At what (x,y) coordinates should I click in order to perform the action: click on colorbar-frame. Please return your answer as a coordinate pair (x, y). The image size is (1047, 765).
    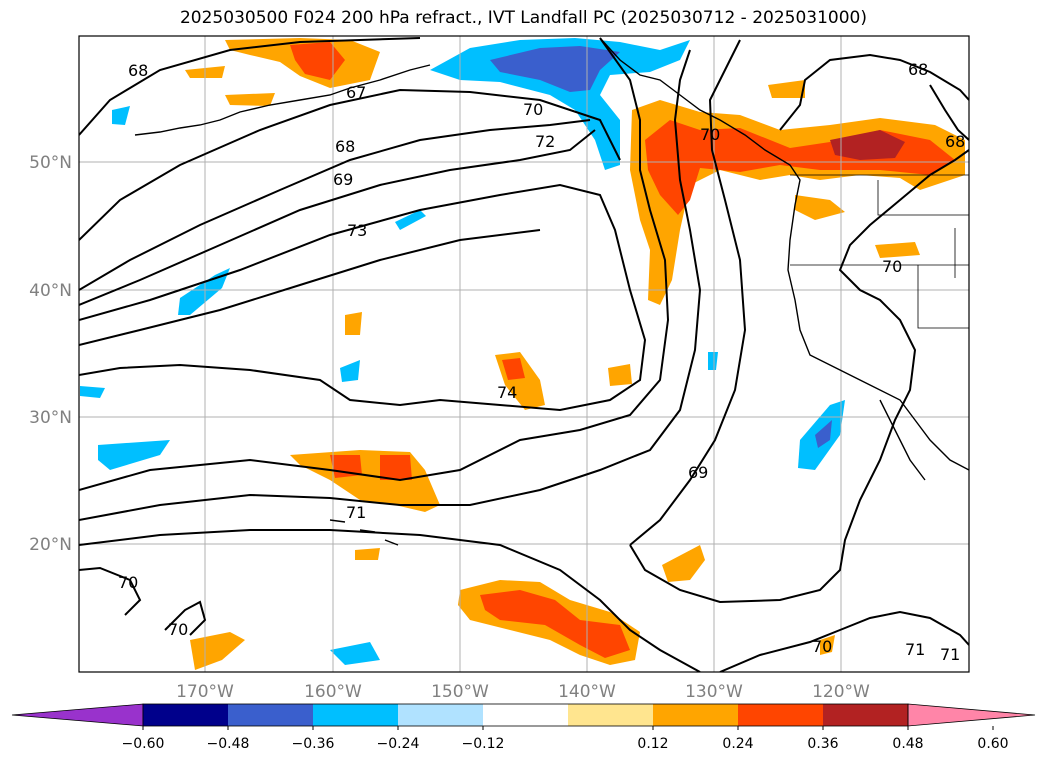
    Looking at the image, I should click on (525, 715).